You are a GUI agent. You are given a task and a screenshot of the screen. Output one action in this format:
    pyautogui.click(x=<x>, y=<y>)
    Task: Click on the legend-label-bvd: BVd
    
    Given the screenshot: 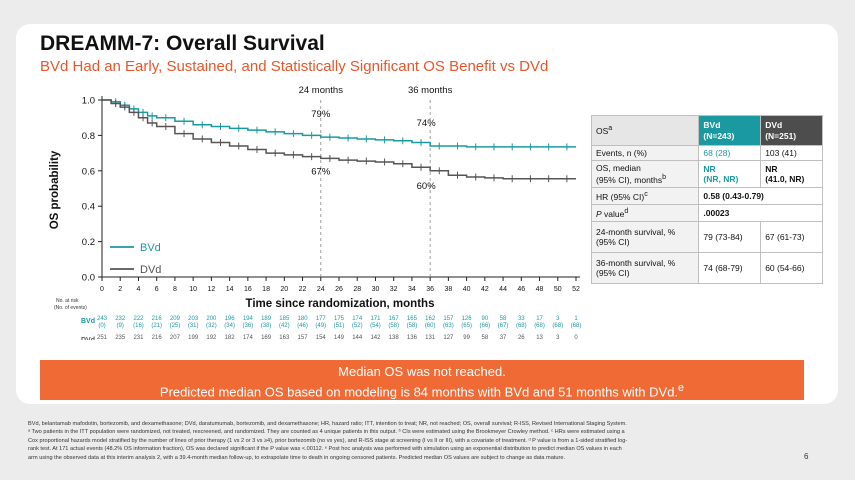 What is the action you would take?
    pyautogui.click(x=150, y=248)
    